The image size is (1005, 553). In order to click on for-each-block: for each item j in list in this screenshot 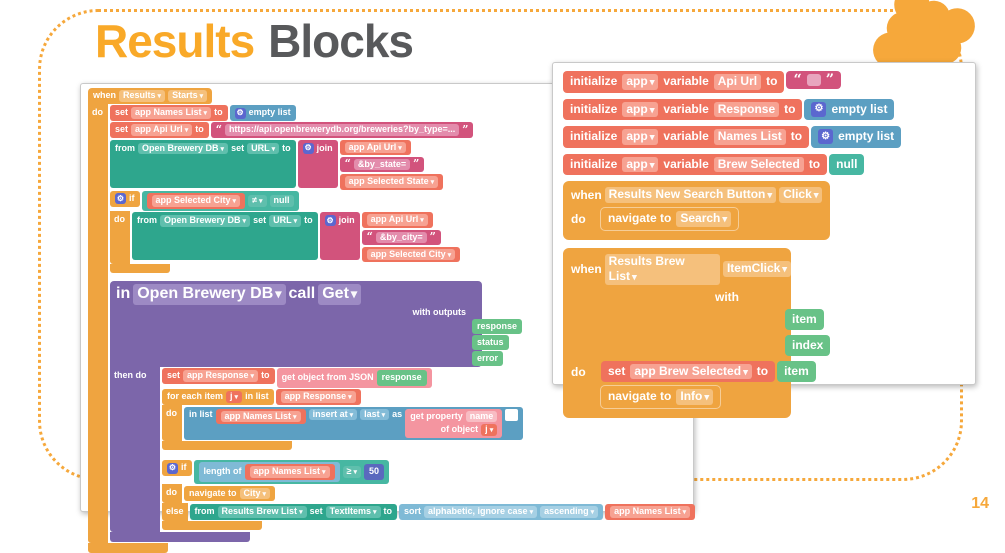, I will do `click(218, 397)`.